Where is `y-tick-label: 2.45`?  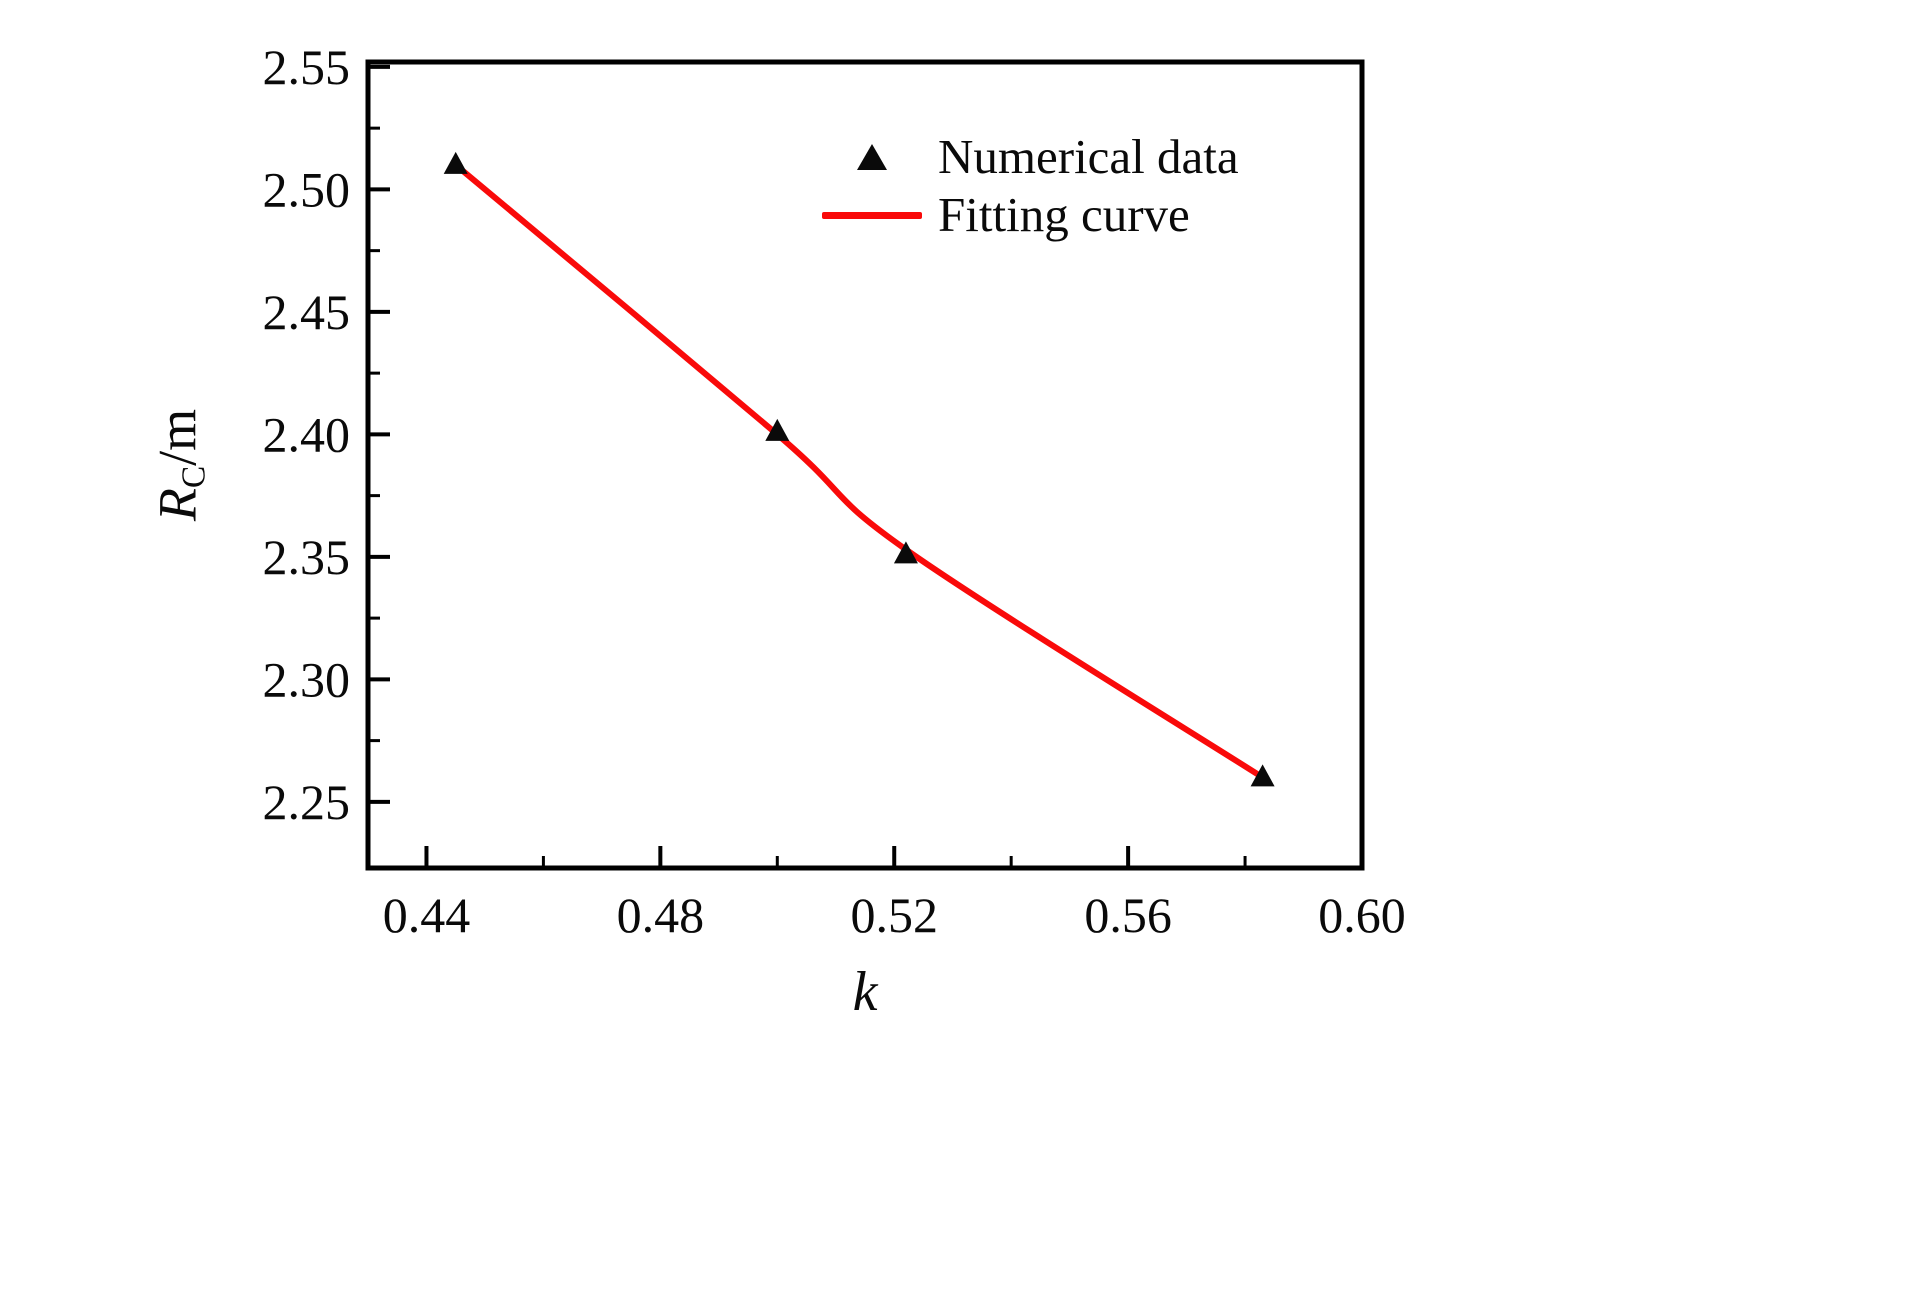 y-tick-label: 2.45 is located at coordinates (307, 312).